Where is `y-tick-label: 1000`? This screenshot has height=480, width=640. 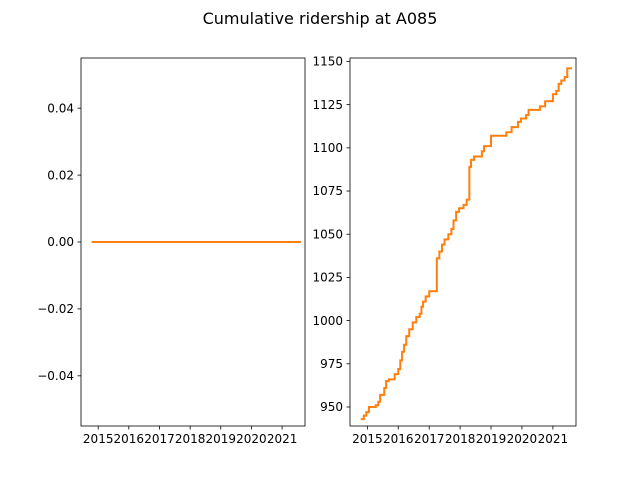
y-tick-label: 1000 is located at coordinates (327, 321).